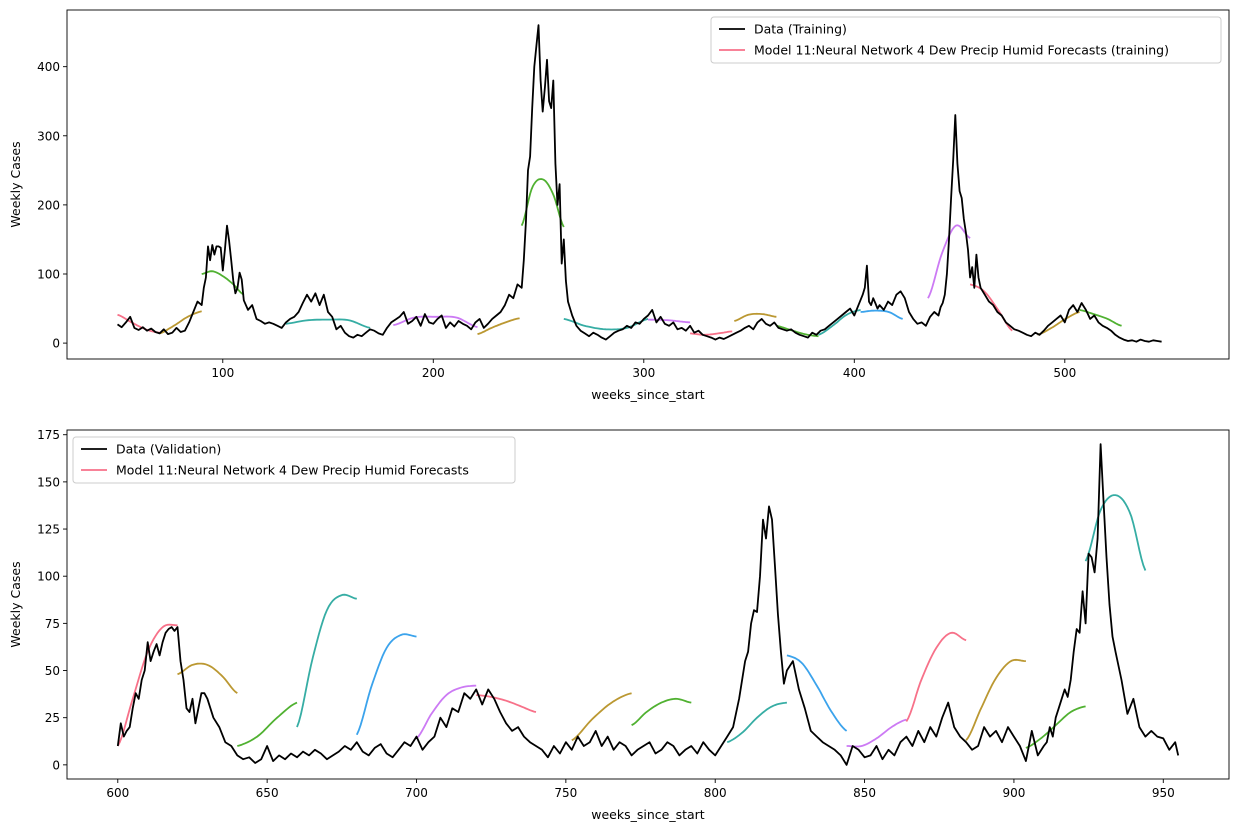  I want to click on x-tick-label: 650, so click(267, 793).